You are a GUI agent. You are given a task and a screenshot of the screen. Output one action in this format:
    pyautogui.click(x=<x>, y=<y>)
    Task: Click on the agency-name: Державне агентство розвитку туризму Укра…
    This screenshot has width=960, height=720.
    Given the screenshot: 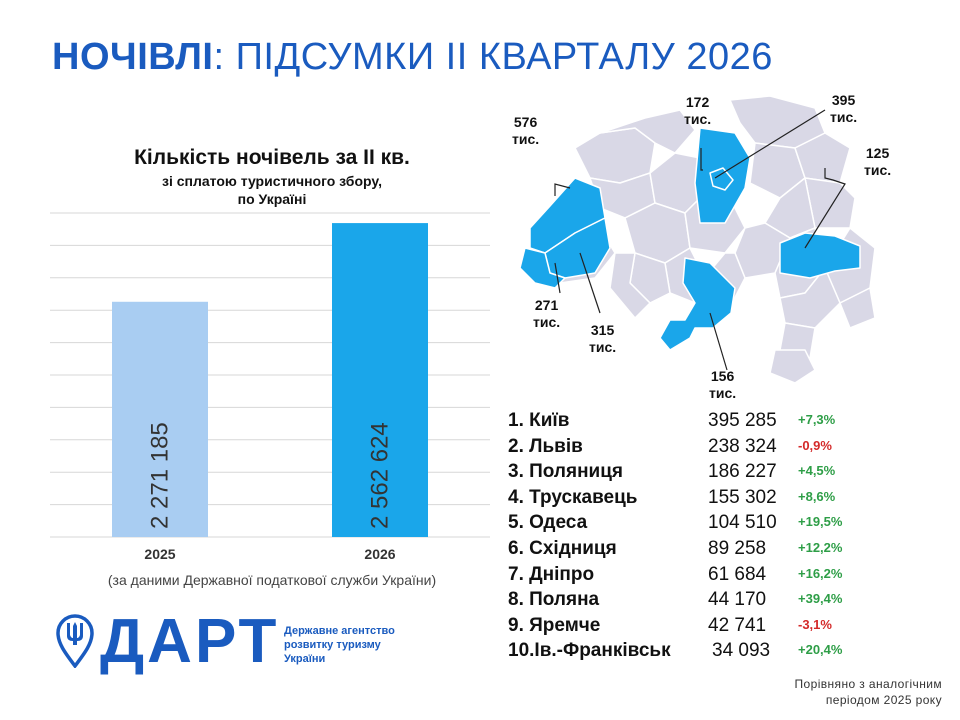 What is the action you would take?
    pyautogui.click(x=339, y=645)
    